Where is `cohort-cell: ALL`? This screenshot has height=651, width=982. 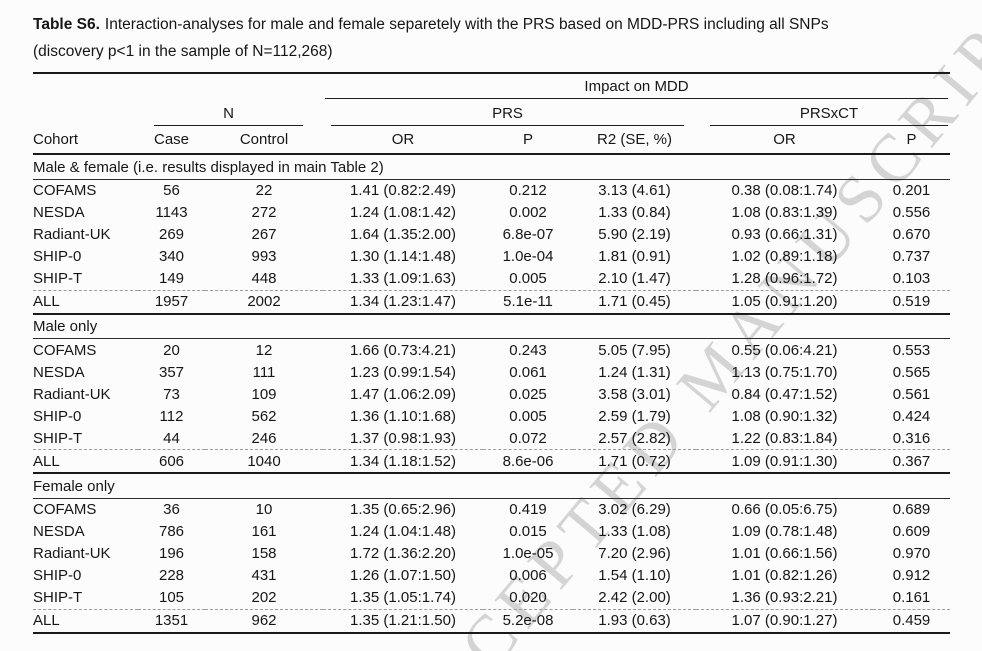
cohort-cell: ALL is located at coordinates (85, 302).